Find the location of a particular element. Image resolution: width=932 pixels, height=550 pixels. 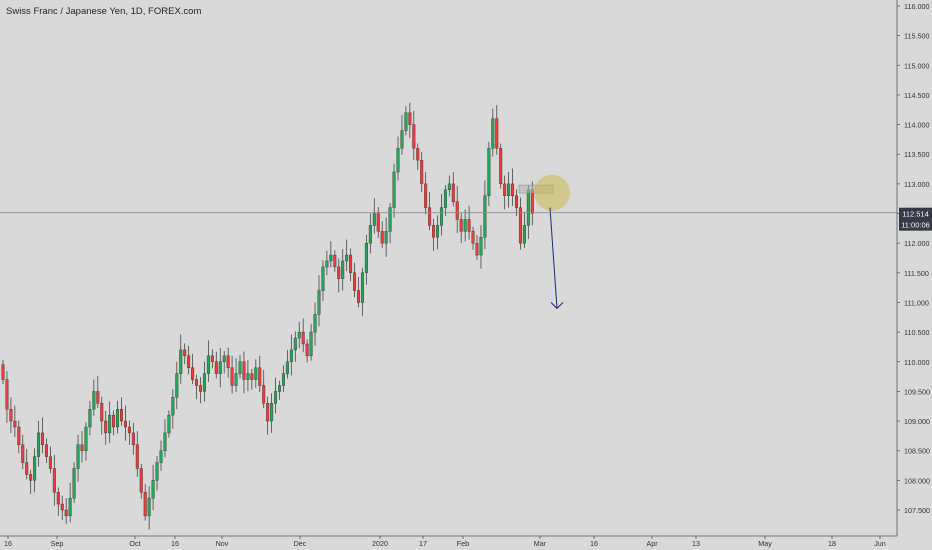

price-tick-label: 109.500 is located at coordinates (917, 391).